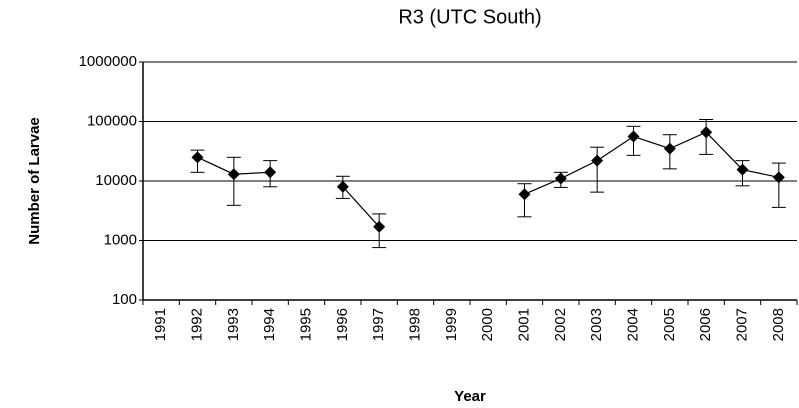 This screenshot has width=799, height=408. What do you see at coordinates (705, 324) in the screenshot?
I see `x-tick-label: 2006` at bounding box center [705, 324].